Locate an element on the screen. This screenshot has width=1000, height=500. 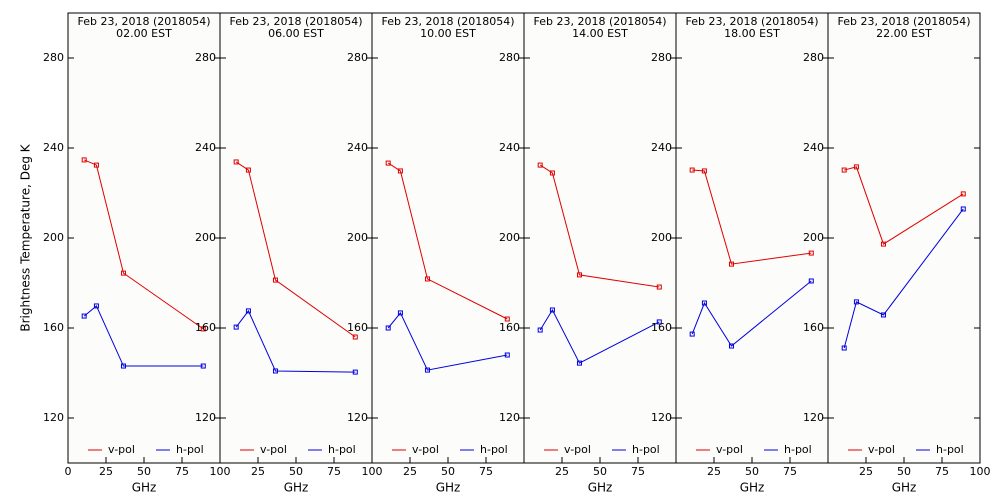
x-tick-label: 0 is located at coordinates (68, 471).